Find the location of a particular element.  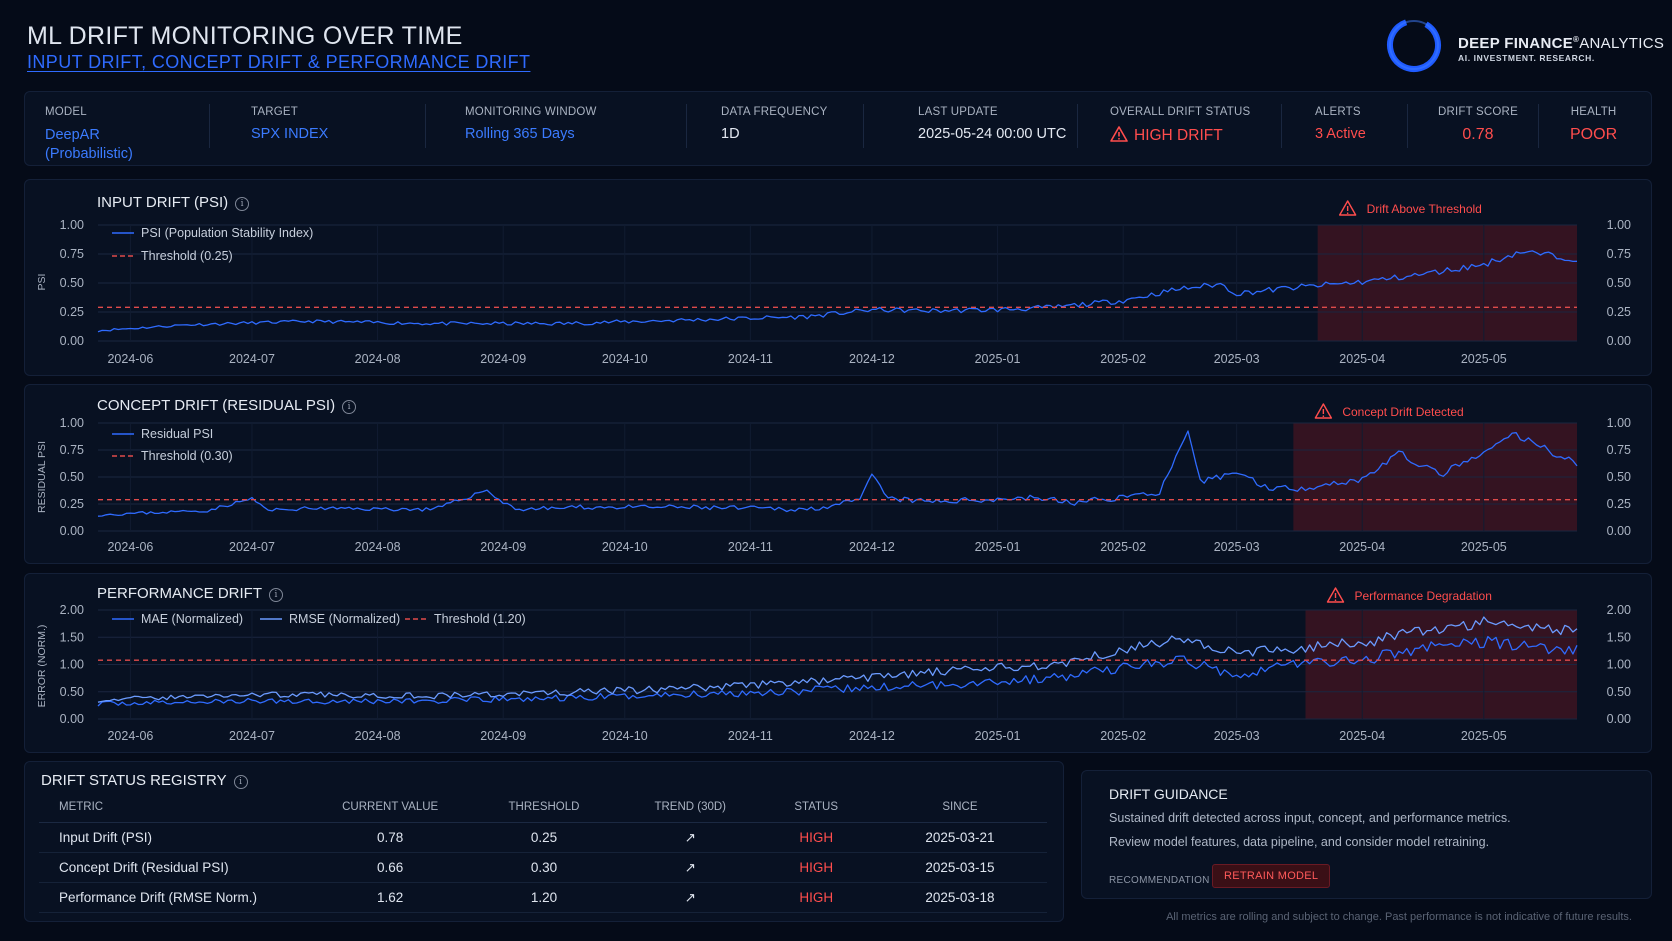

column-header: THRESHOLD is located at coordinates (544, 807).